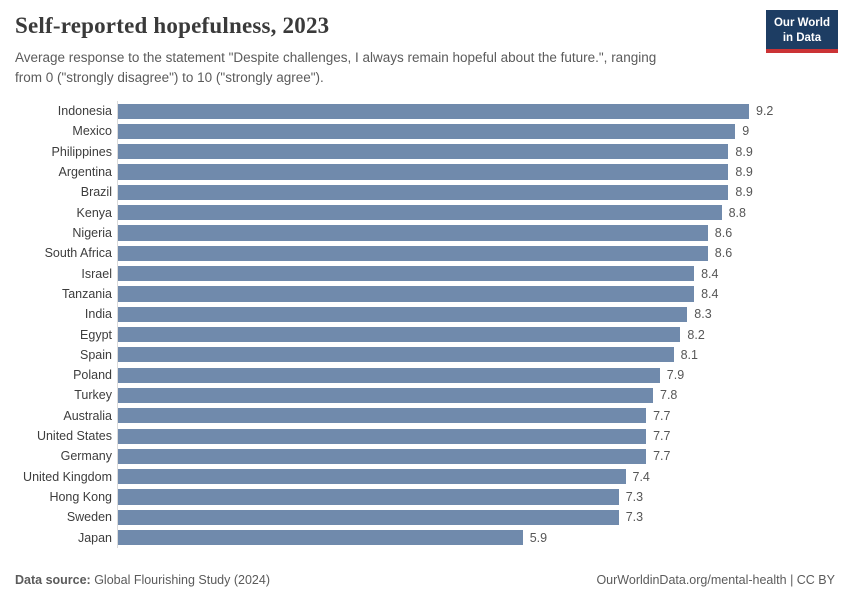 This screenshot has width=850, height=600. I want to click on country-label: Tanzania, so click(86, 293).